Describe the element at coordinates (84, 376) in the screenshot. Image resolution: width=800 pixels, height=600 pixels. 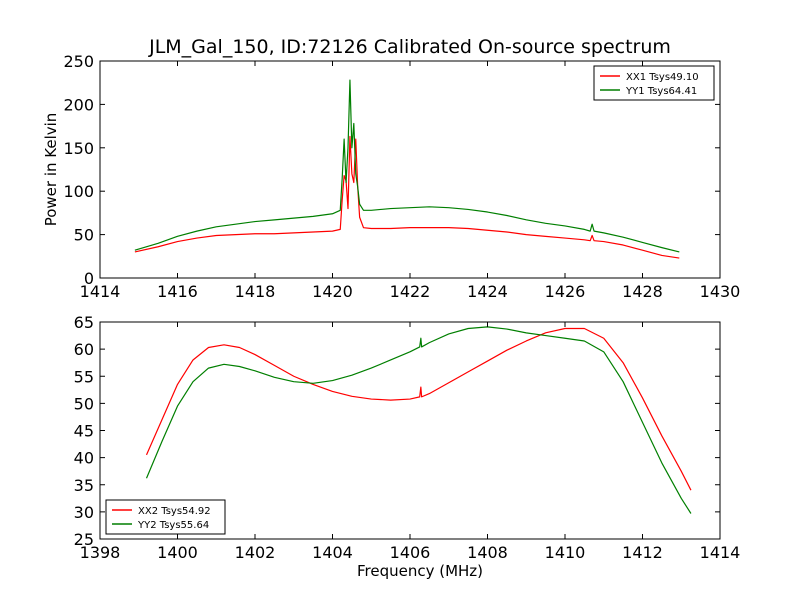
I see `y-tick-label: 55` at that location.